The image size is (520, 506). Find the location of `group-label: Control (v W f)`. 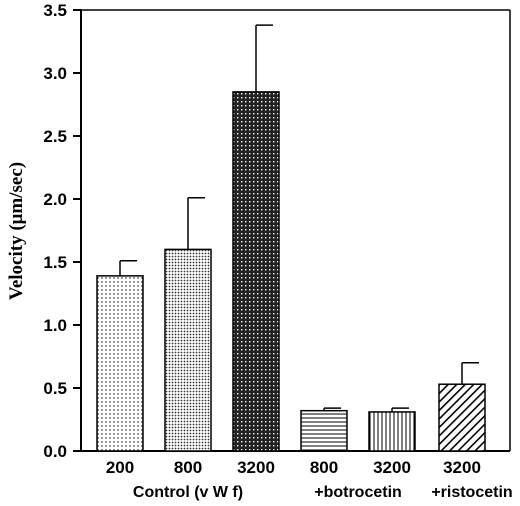

group-label: Control (v W f) is located at coordinates (188, 492).